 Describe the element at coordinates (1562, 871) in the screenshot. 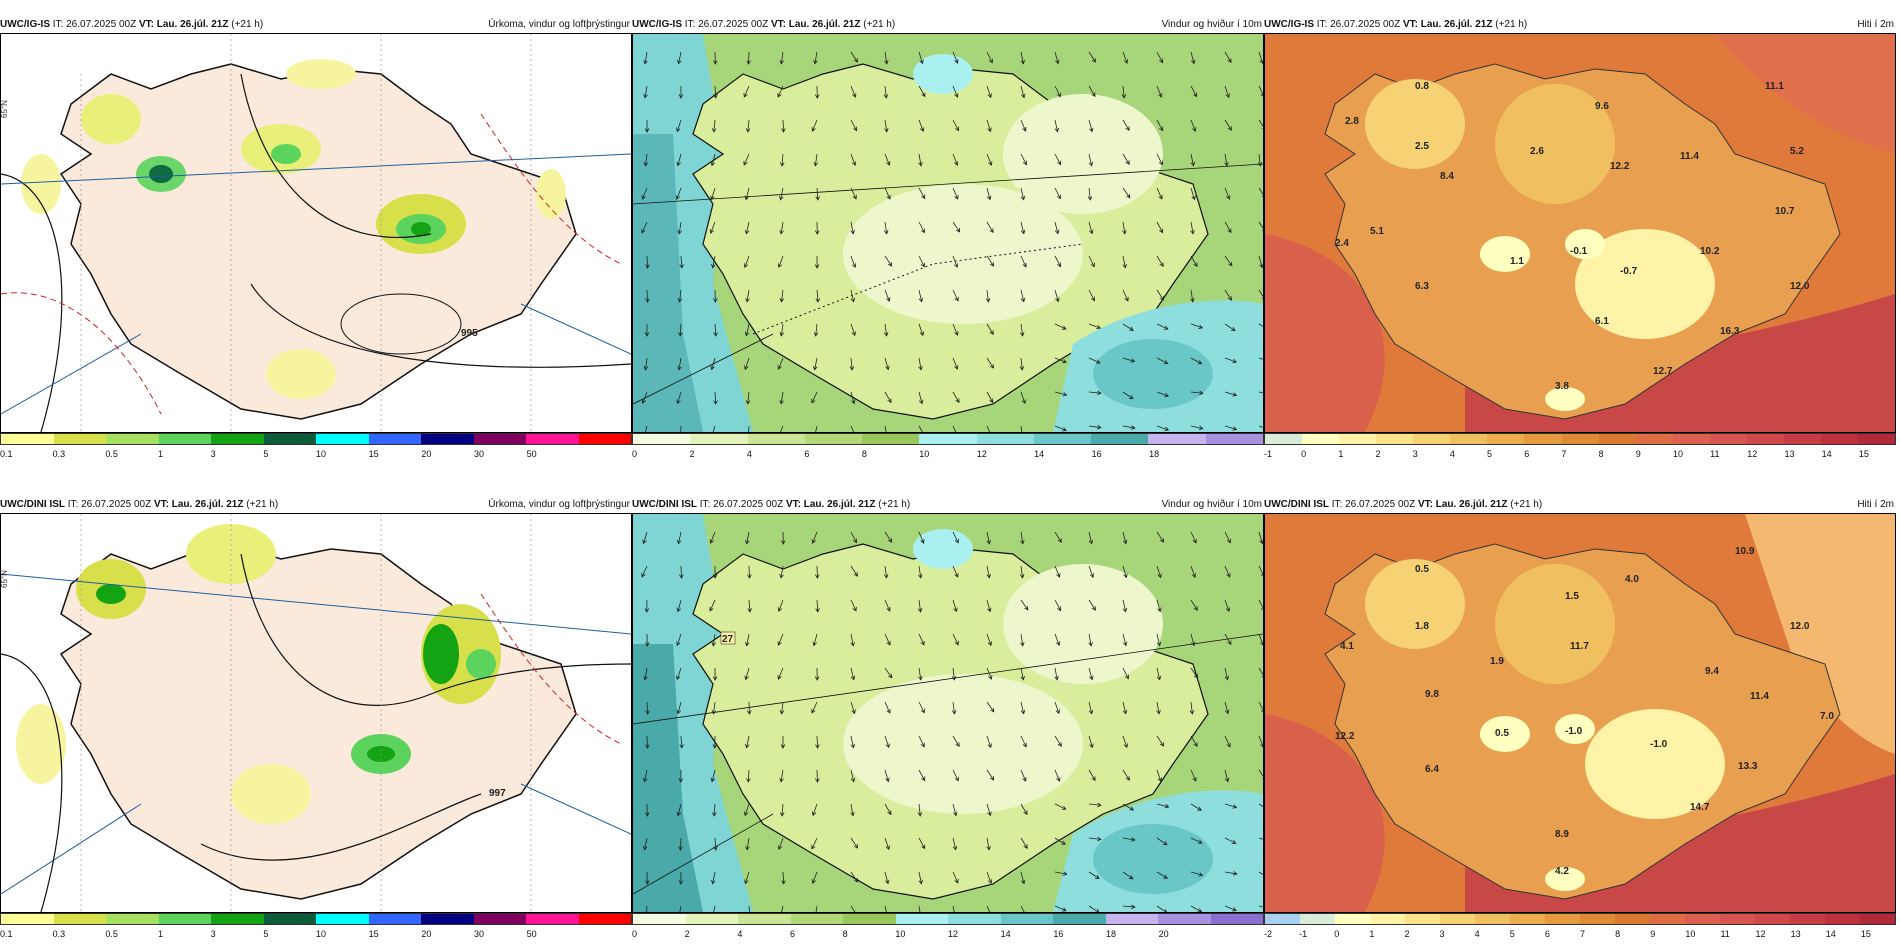

I see `temperature-value-label: 4.2` at that location.